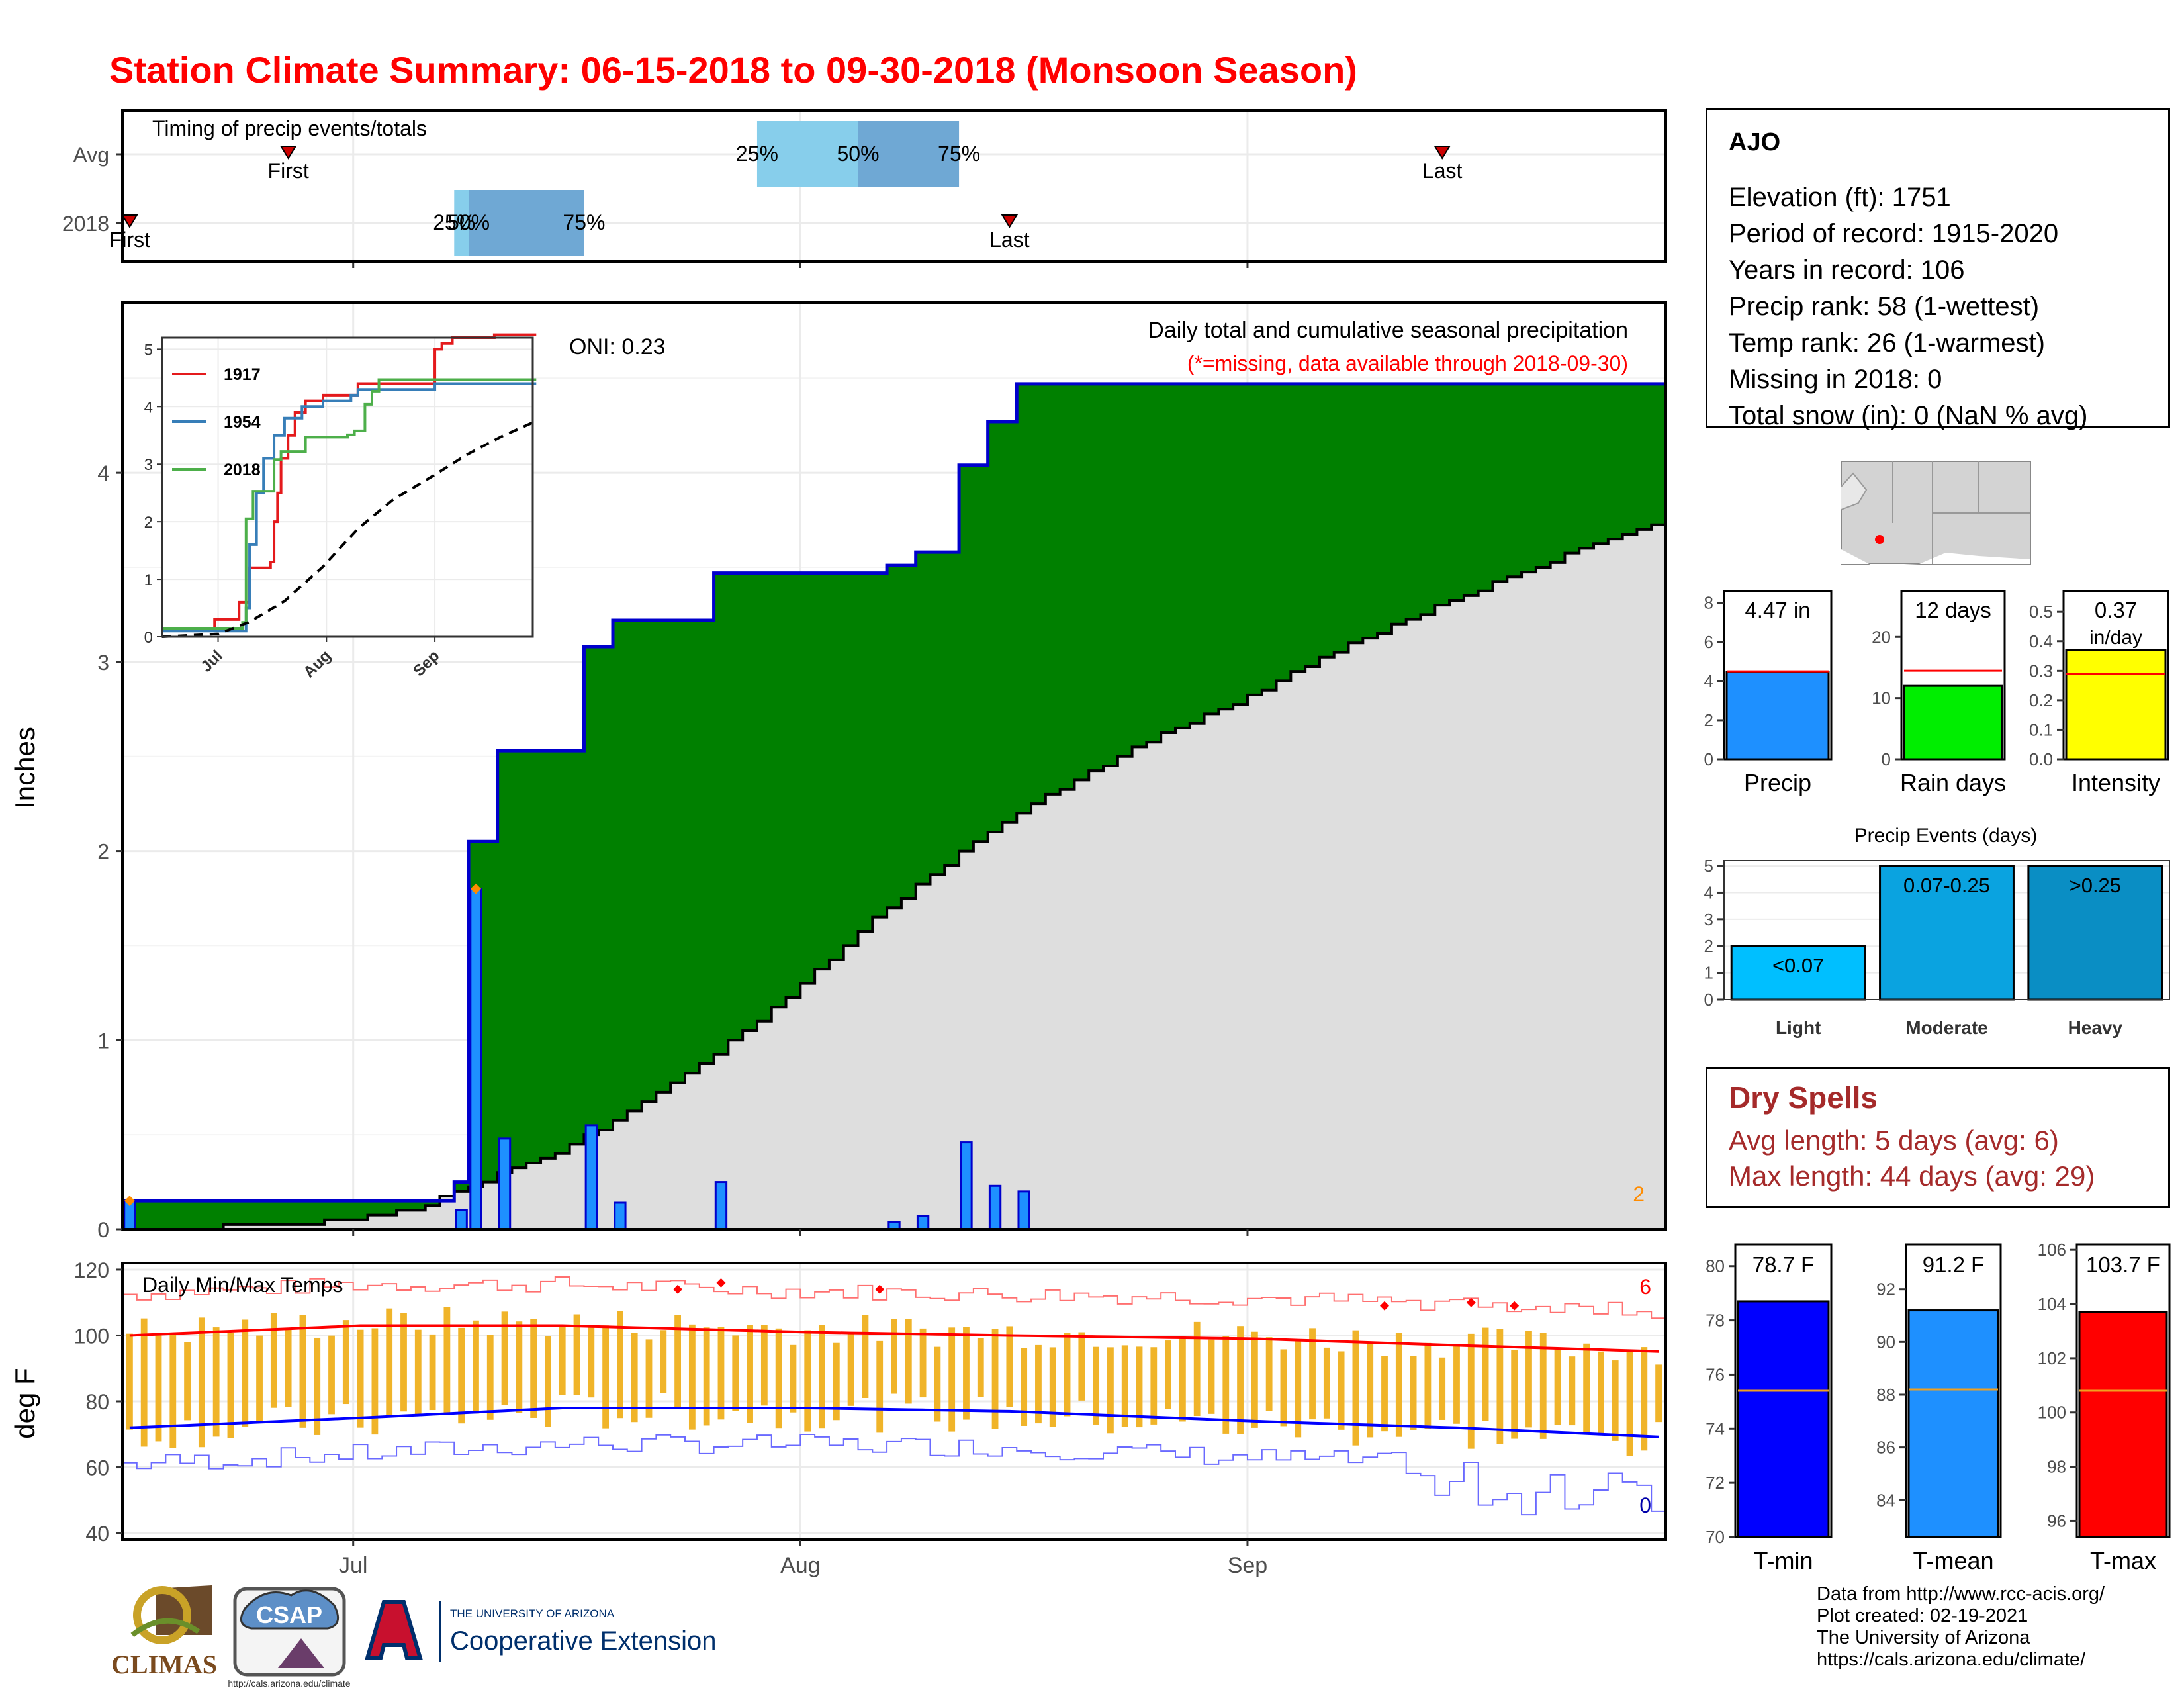 The width and height of the screenshot is (2184, 1688). Describe the element at coordinates (617, 346) in the screenshot. I see `oni-label: ONI: 0.23` at that location.